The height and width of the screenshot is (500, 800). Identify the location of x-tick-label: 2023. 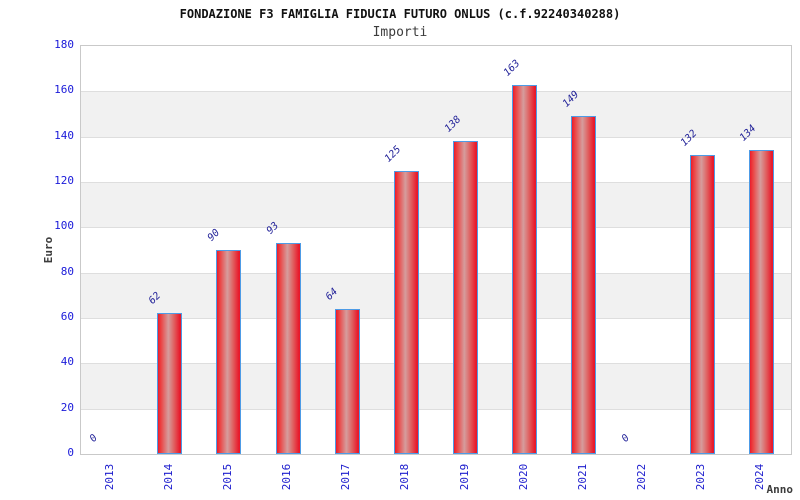
(701, 477).